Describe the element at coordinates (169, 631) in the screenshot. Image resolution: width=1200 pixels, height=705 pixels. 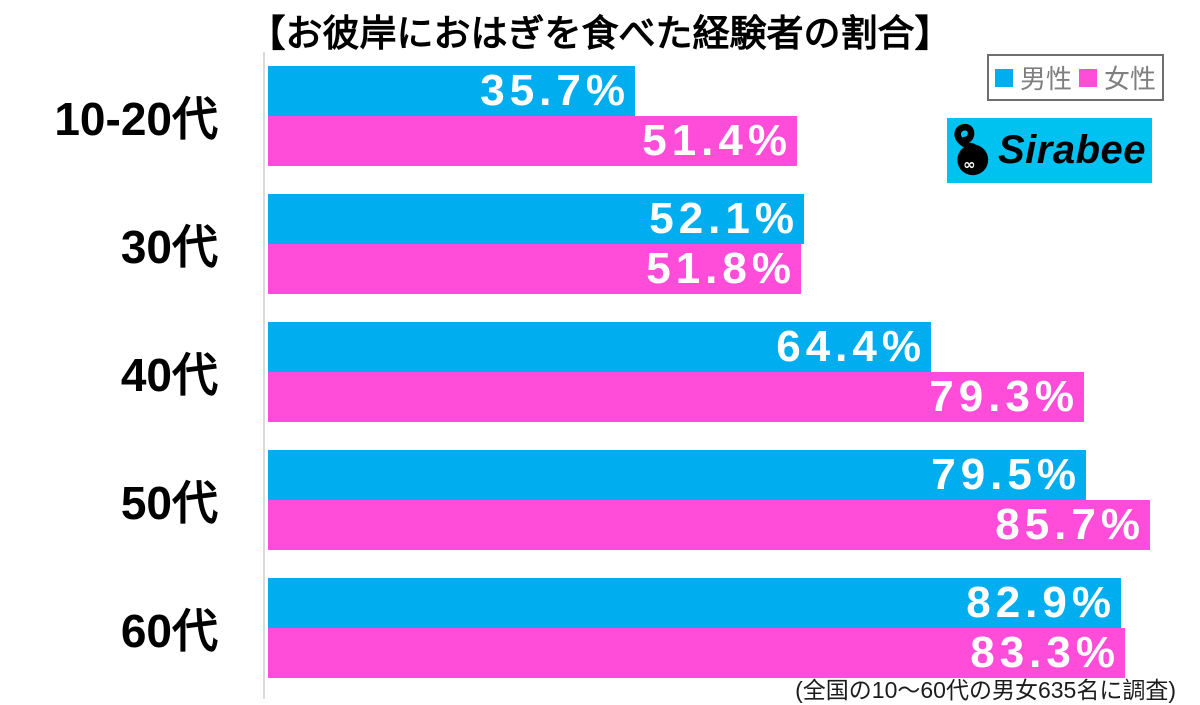
I see `category-label: 60代` at that location.